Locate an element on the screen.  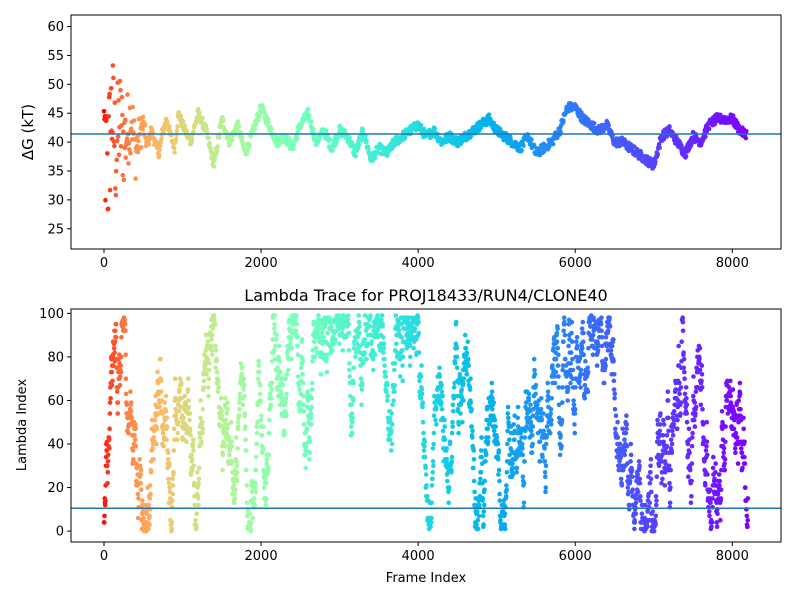
lambda-trace-y-ticks: 0 20 40 60 80 100 is located at coordinates (55, 423).